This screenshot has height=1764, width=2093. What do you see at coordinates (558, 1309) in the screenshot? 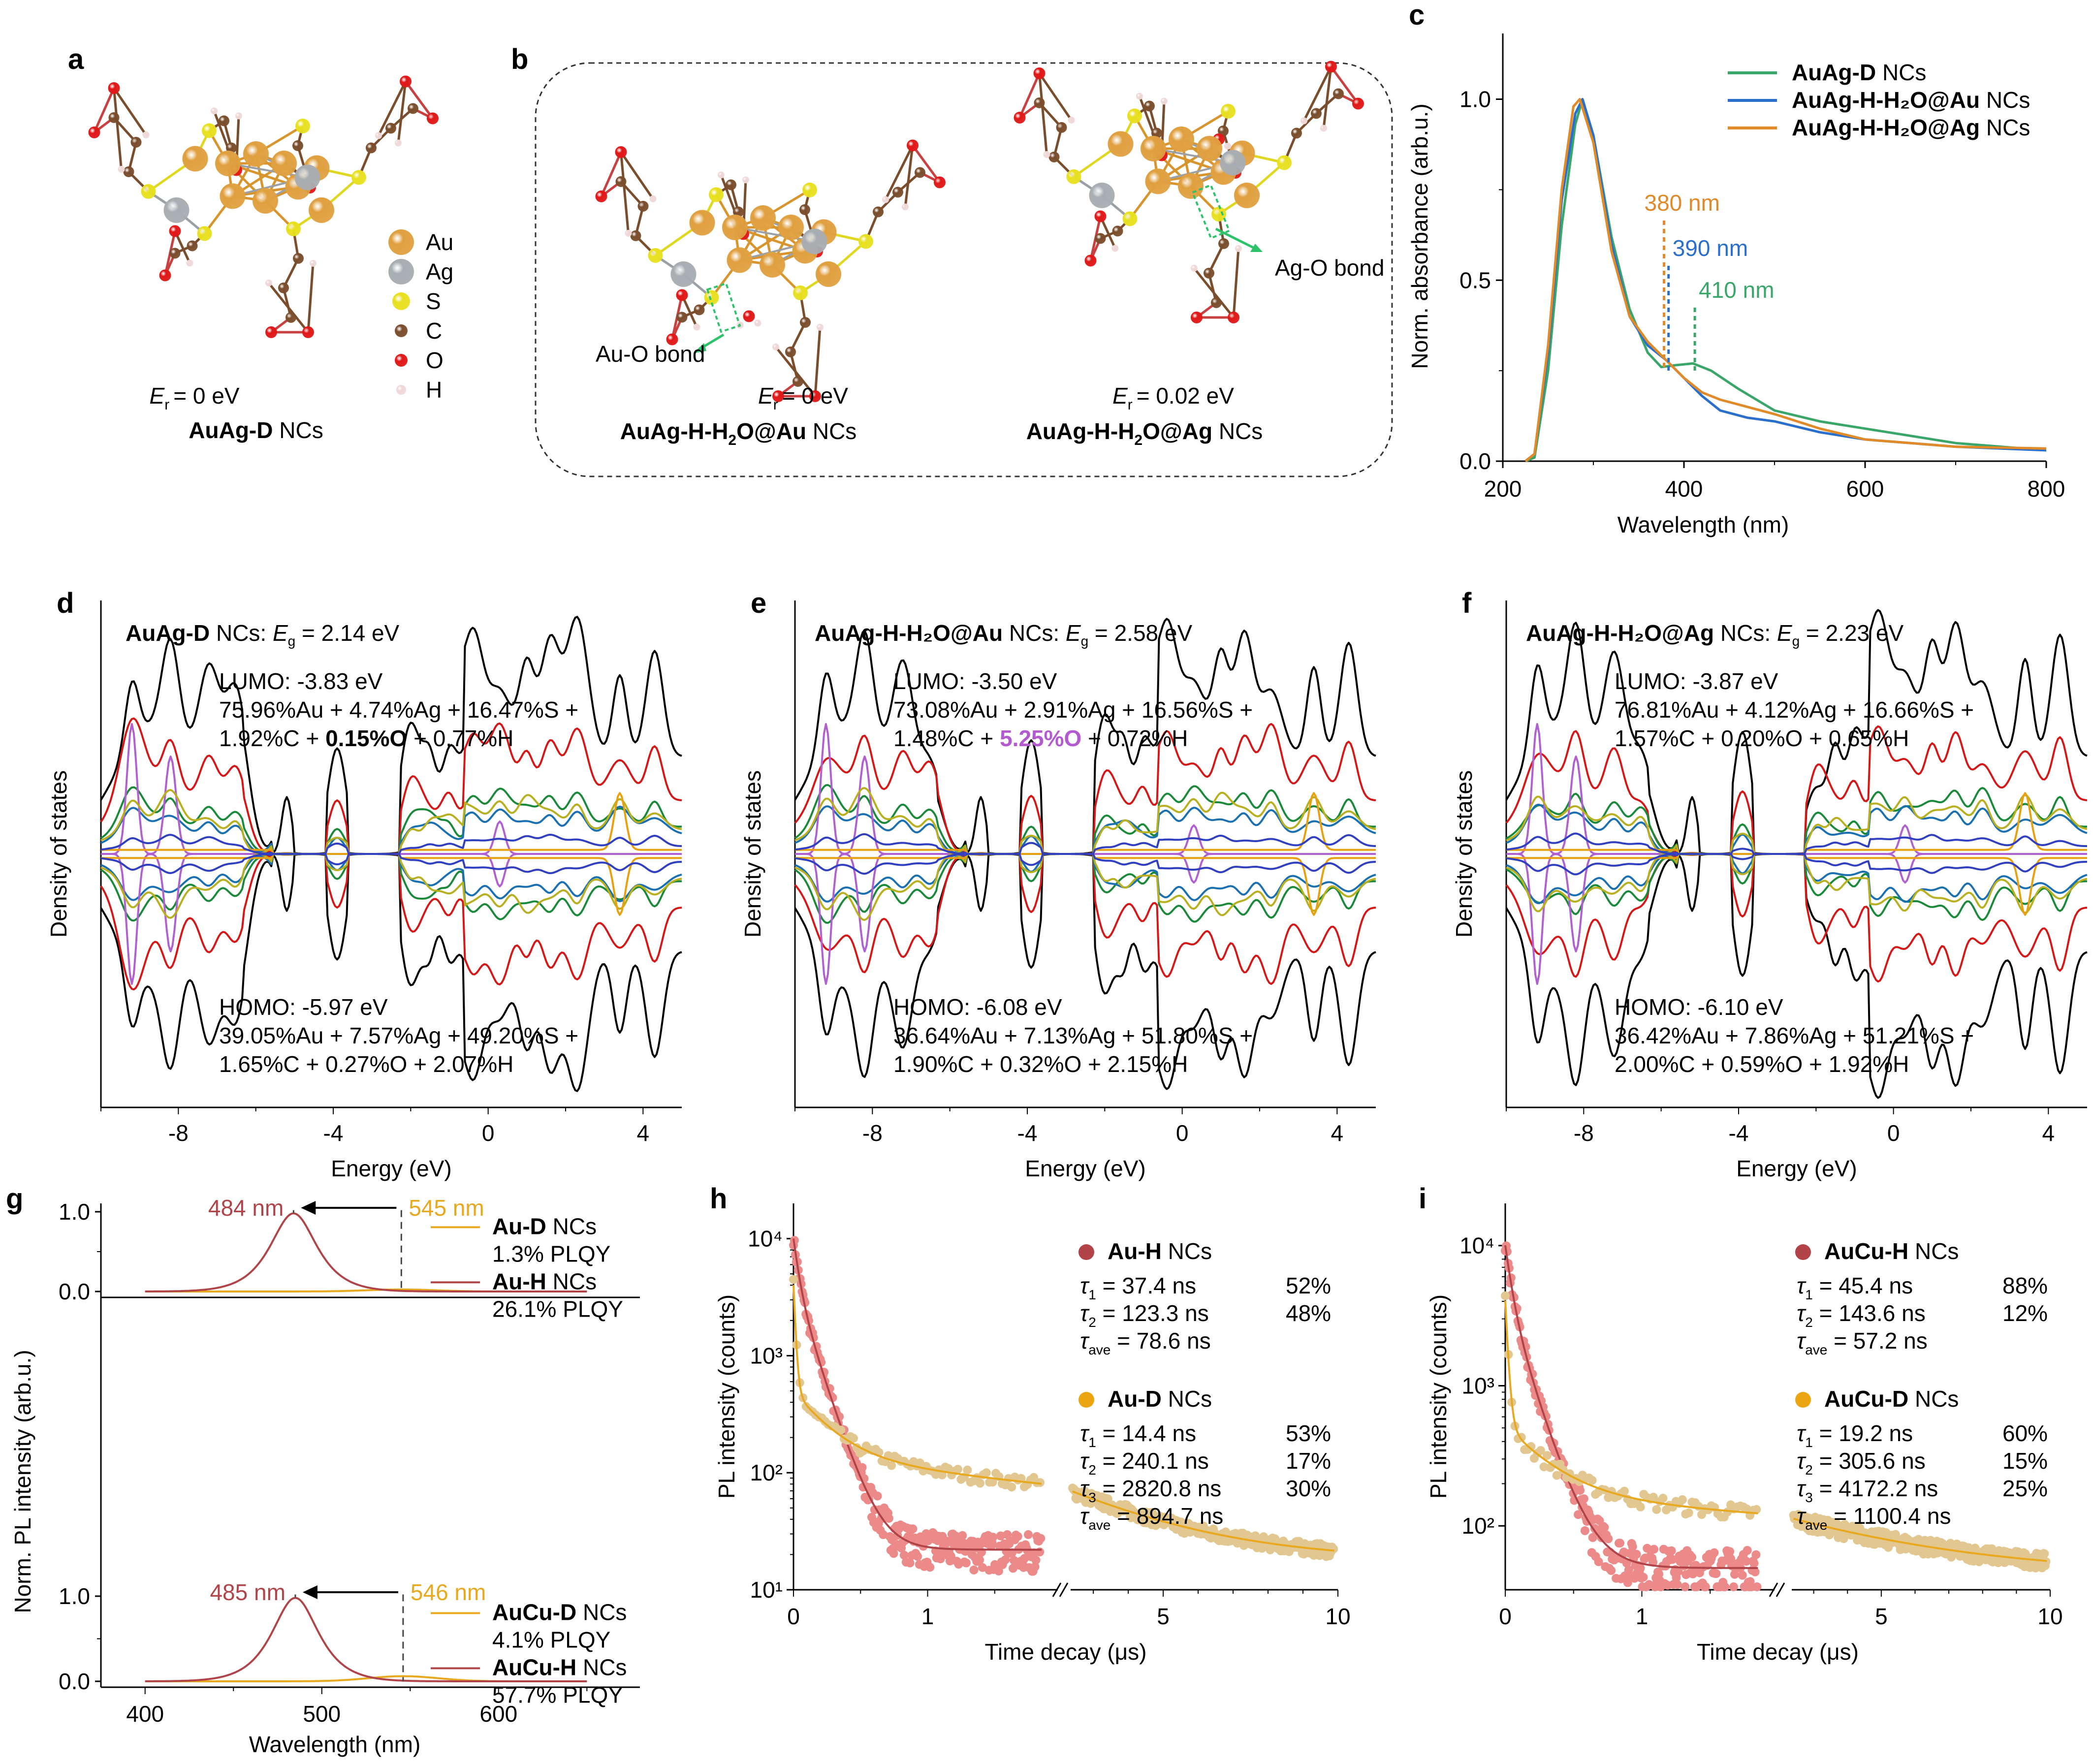
I see `legend-plqy: 26.1% PLQY` at bounding box center [558, 1309].